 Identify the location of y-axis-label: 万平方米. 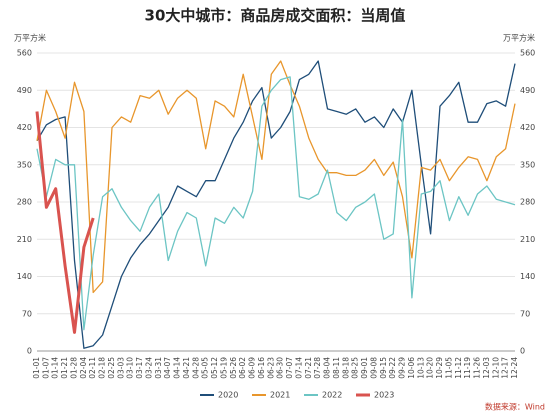
(30, 38).